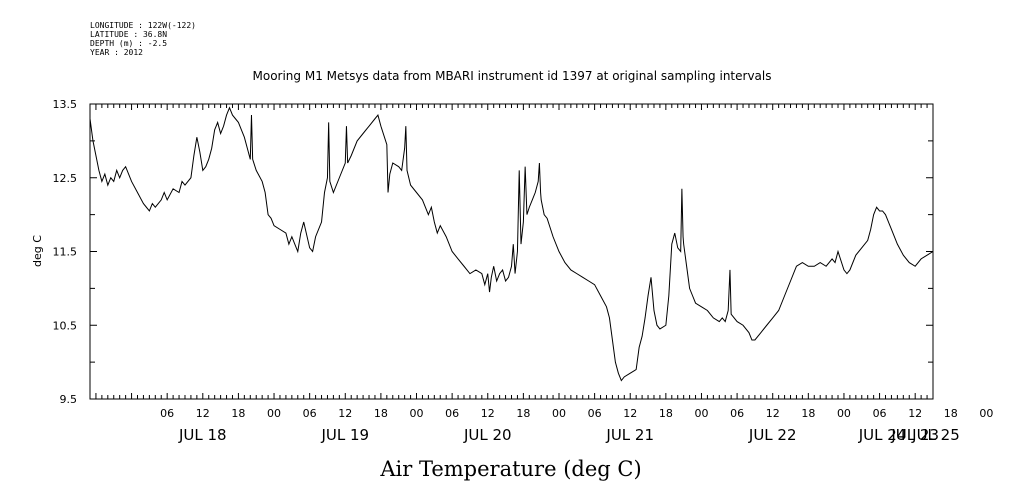 The image size is (1009, 504). What do you see at coordinates (629, 435) in the screenshot?
I see `x-day-label: JUL 21` at bounding box center [629, 435].